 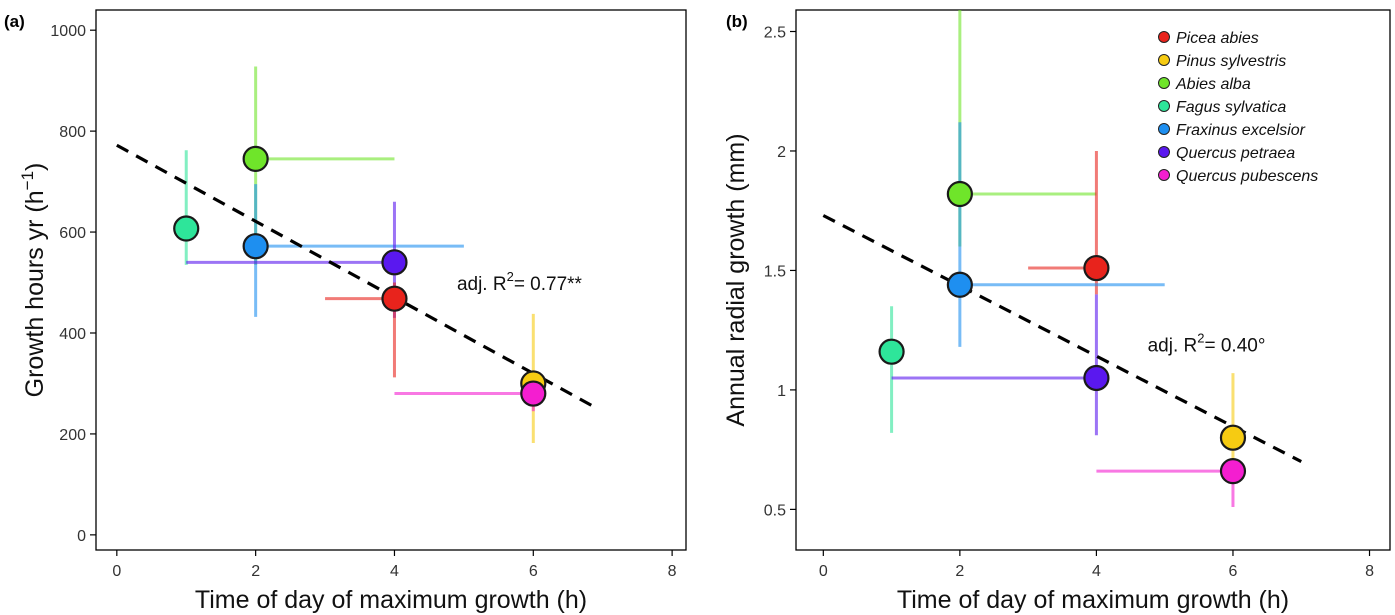 I want to click on annotation-a-suffix: = 0.77**, so click(x=548, y=284).